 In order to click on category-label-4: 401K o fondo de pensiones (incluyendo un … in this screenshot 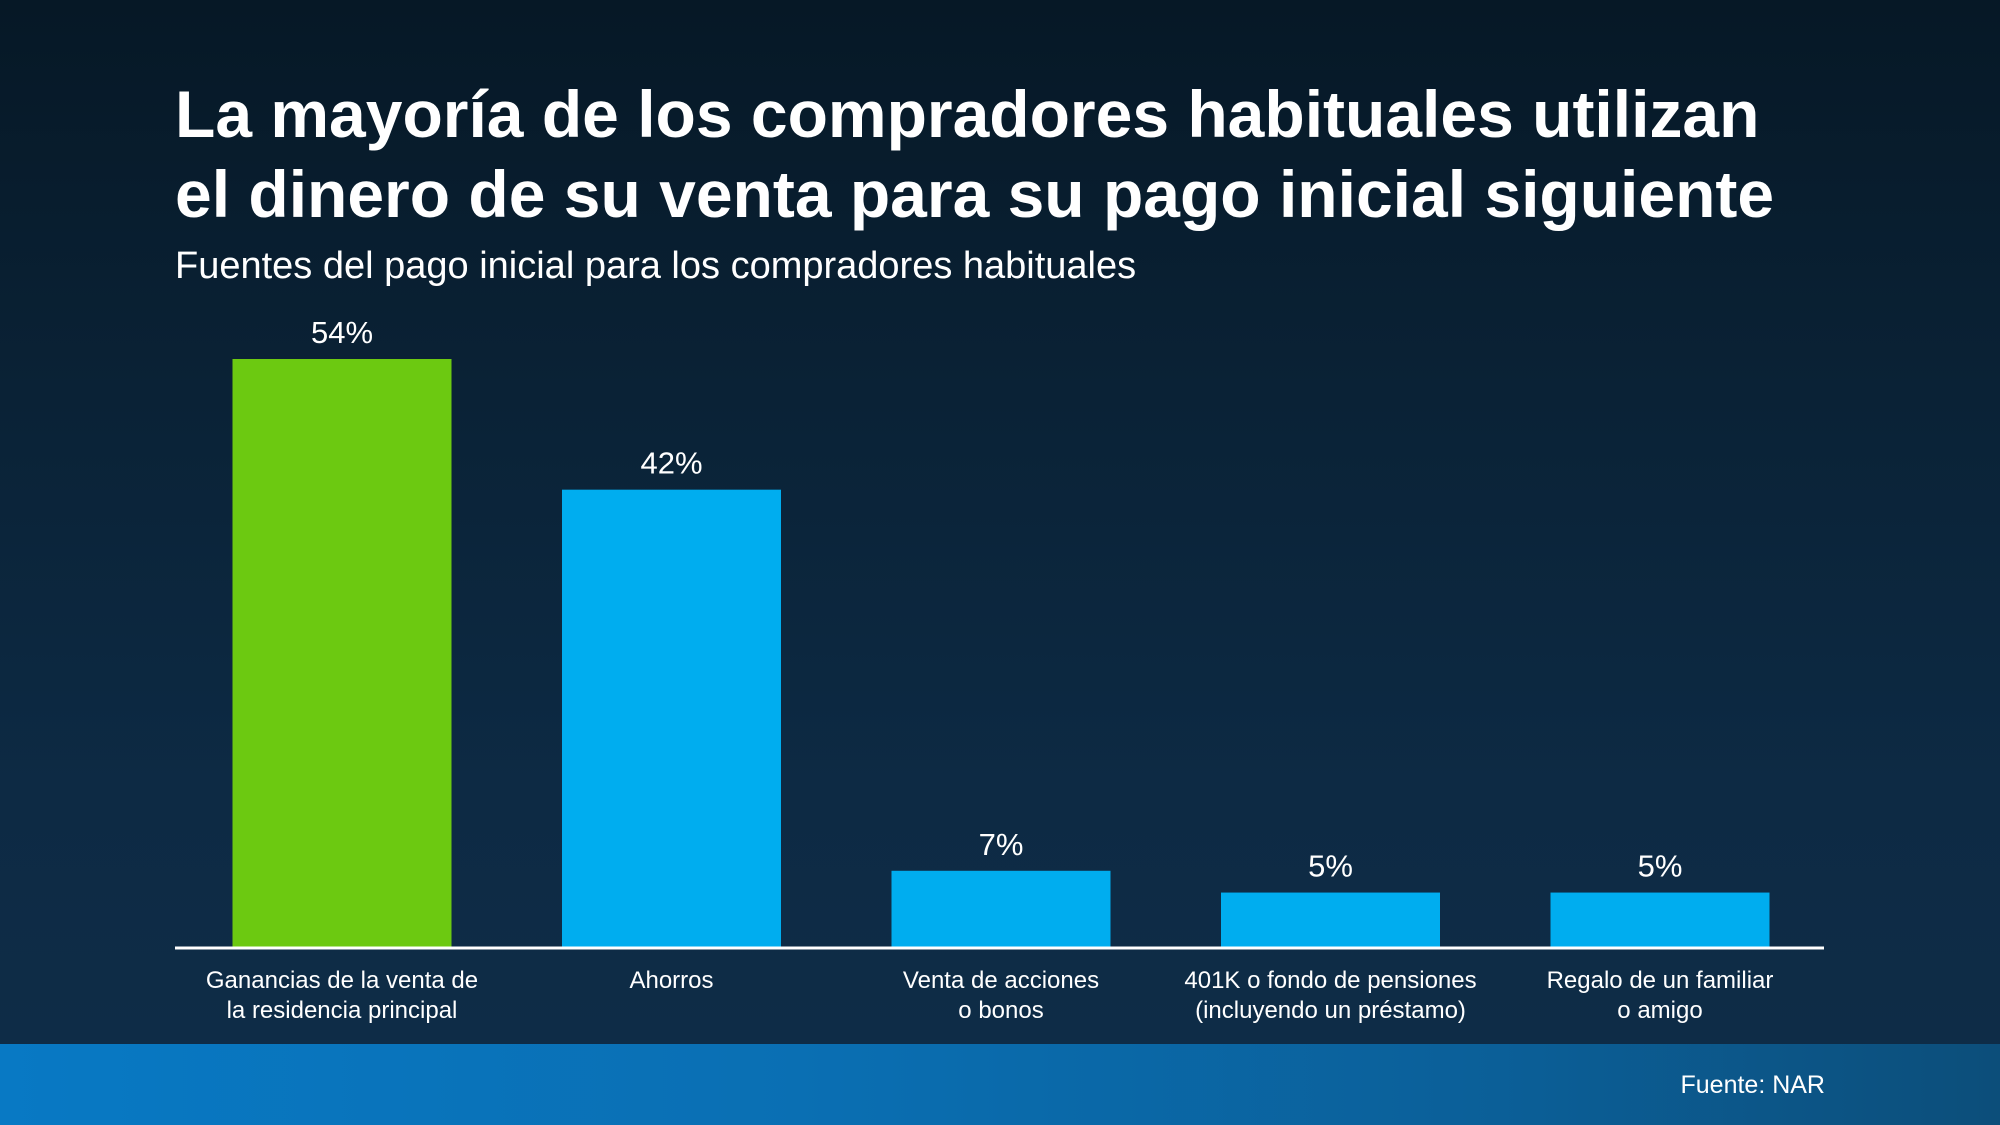, I will do `click(1330, 995)`.